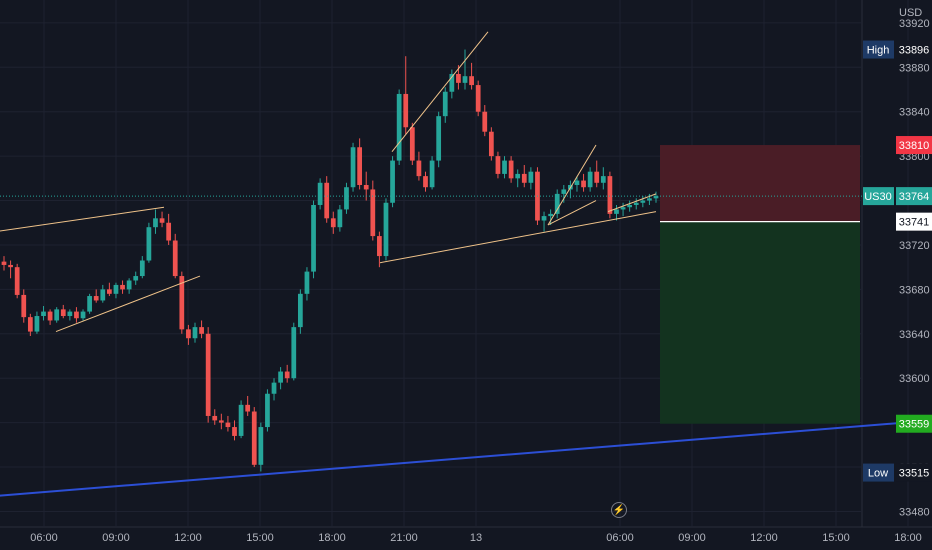 The width and height of the screenshot is (932, 550). Describe the element at coordinates (914, 145) in the screenshot. I see `stop-tag-box` at that location.